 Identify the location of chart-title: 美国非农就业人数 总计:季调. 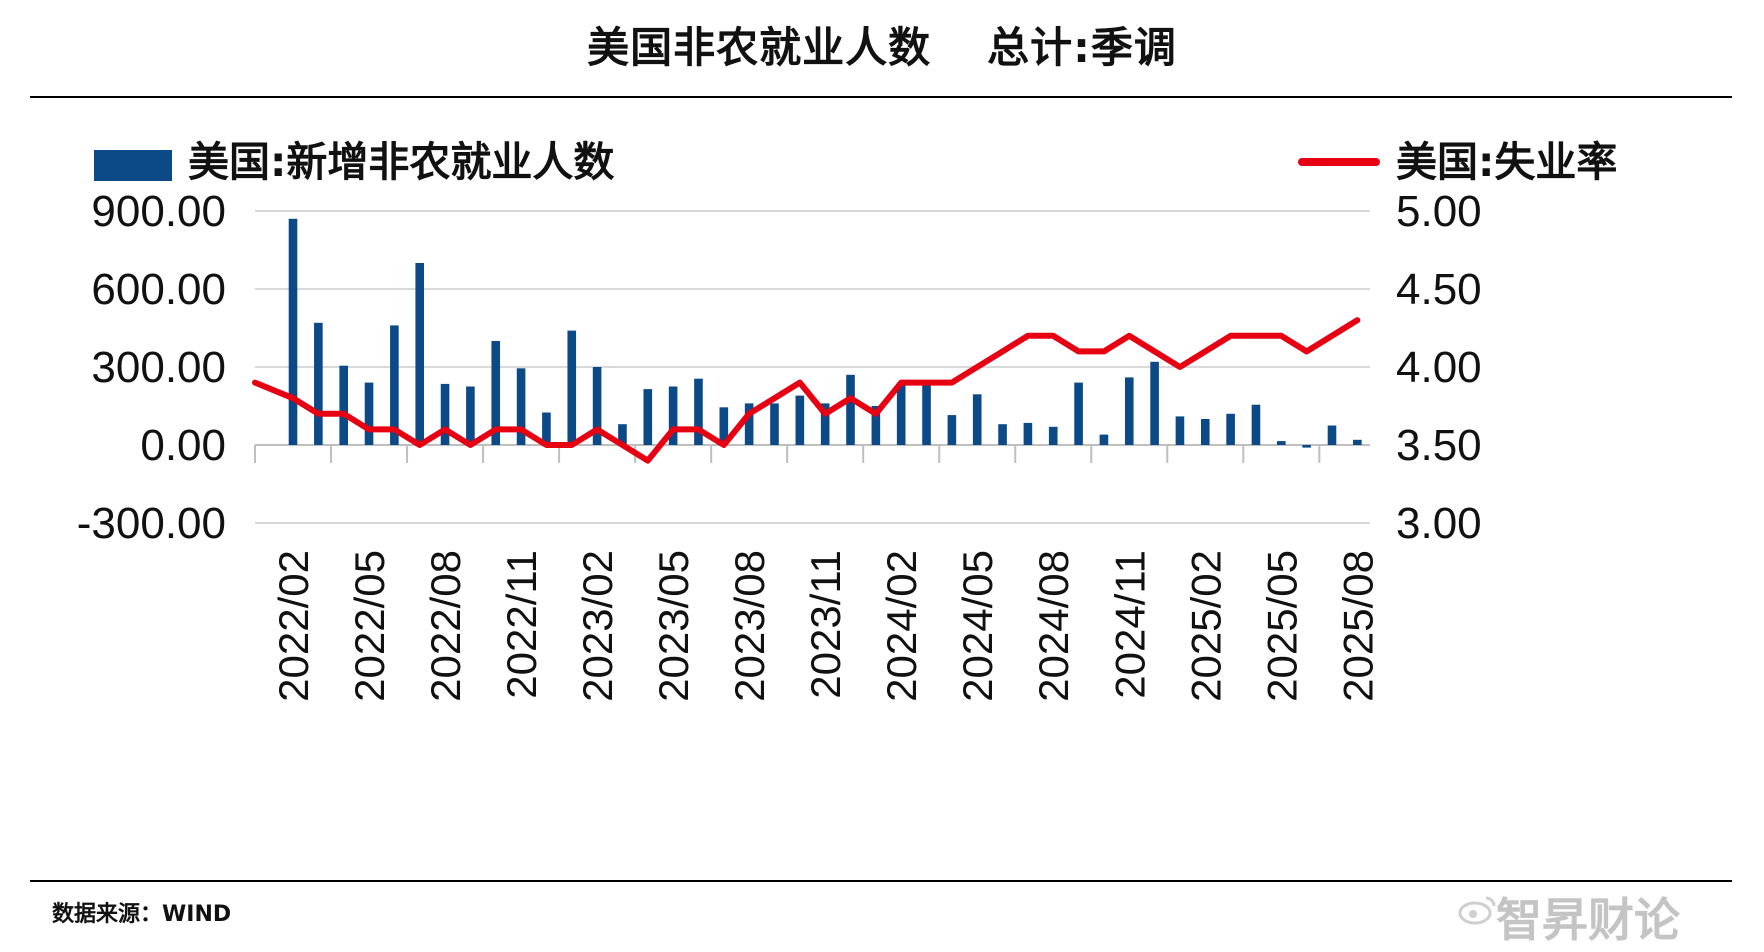
(882, 44).